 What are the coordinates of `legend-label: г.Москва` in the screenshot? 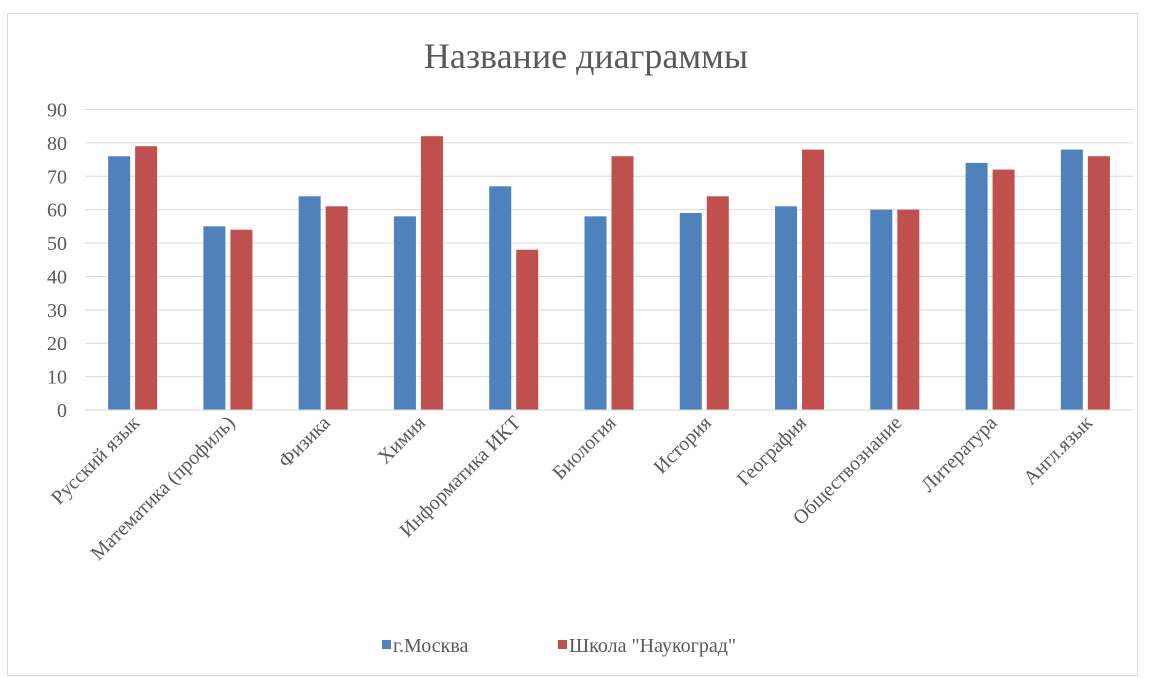 It's located at (431, 646).